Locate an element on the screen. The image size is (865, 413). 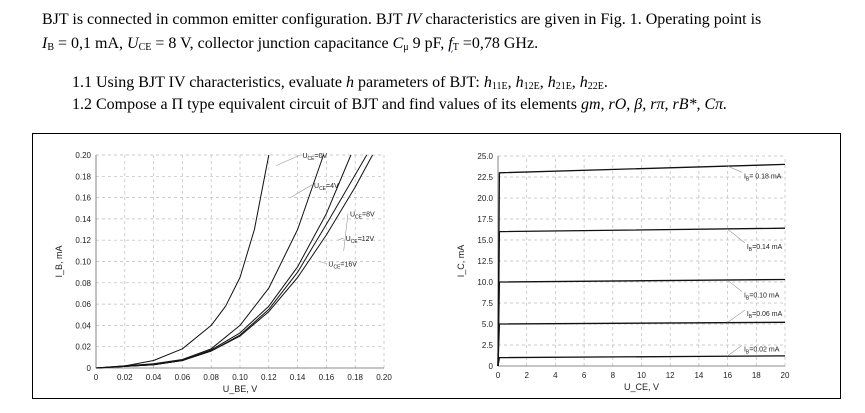
x-tick-label: 6 is located at coordinates (584, 375).